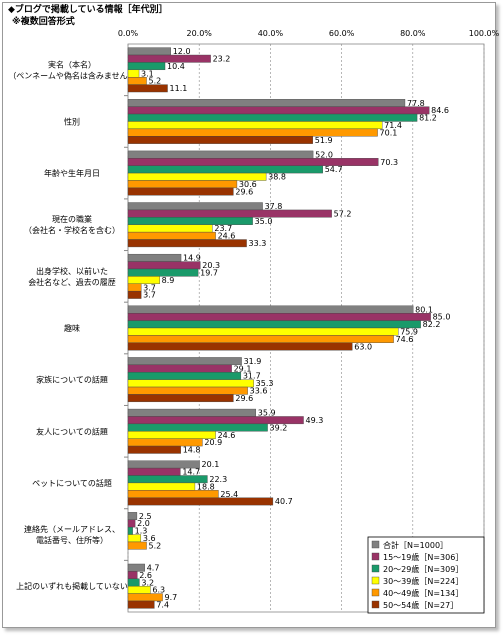  I want to click on value-label: 2.6, so click(145, 575).